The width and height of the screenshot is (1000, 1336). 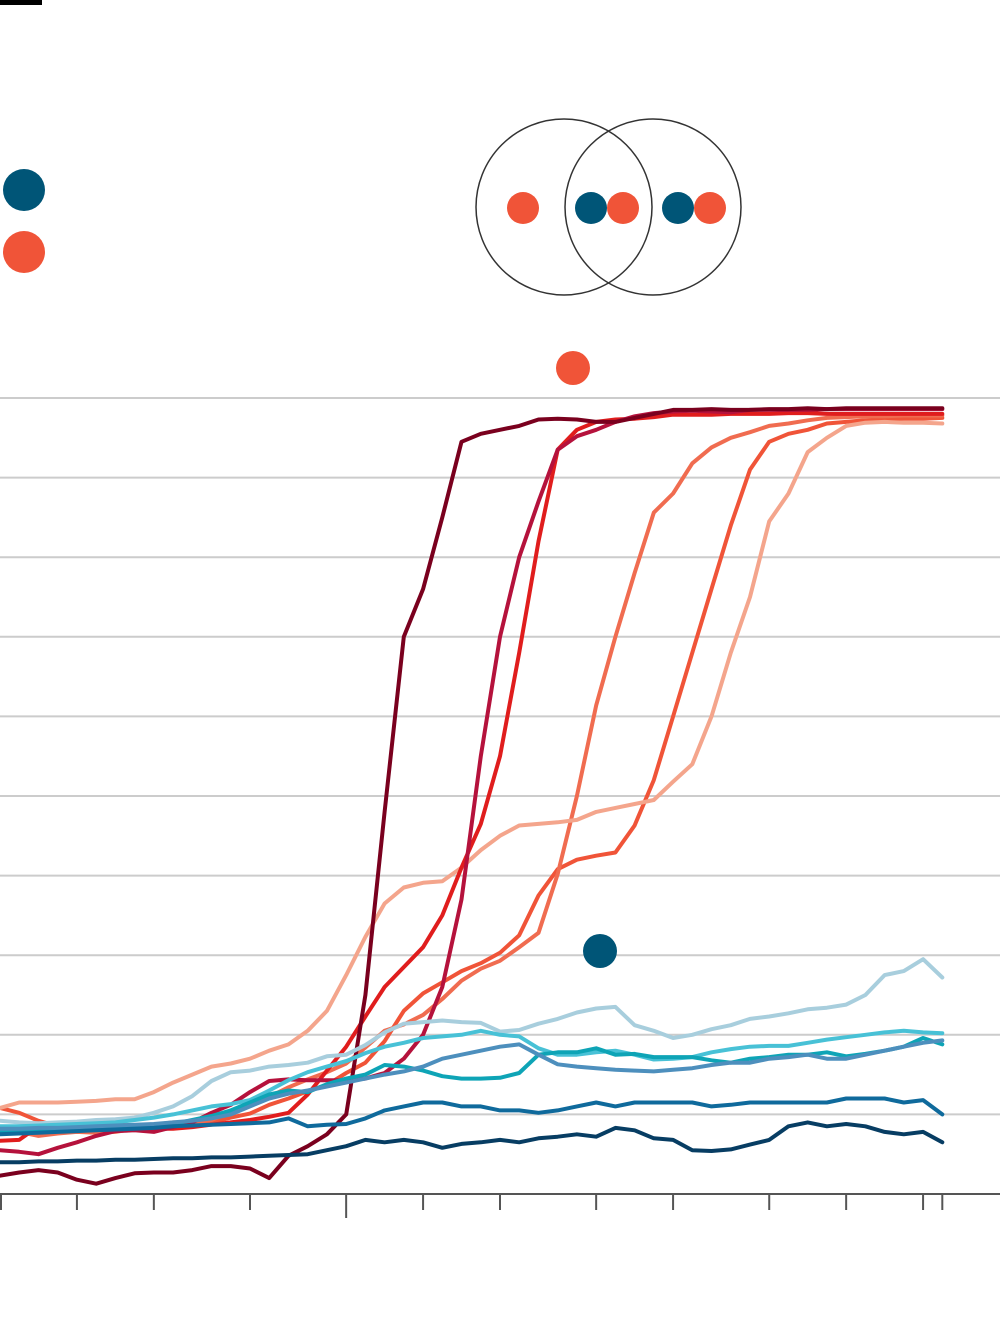 What do you see at coordinates (21, 2) in the screenshot?
I see `top-rule` at bounding box center [21, 2].